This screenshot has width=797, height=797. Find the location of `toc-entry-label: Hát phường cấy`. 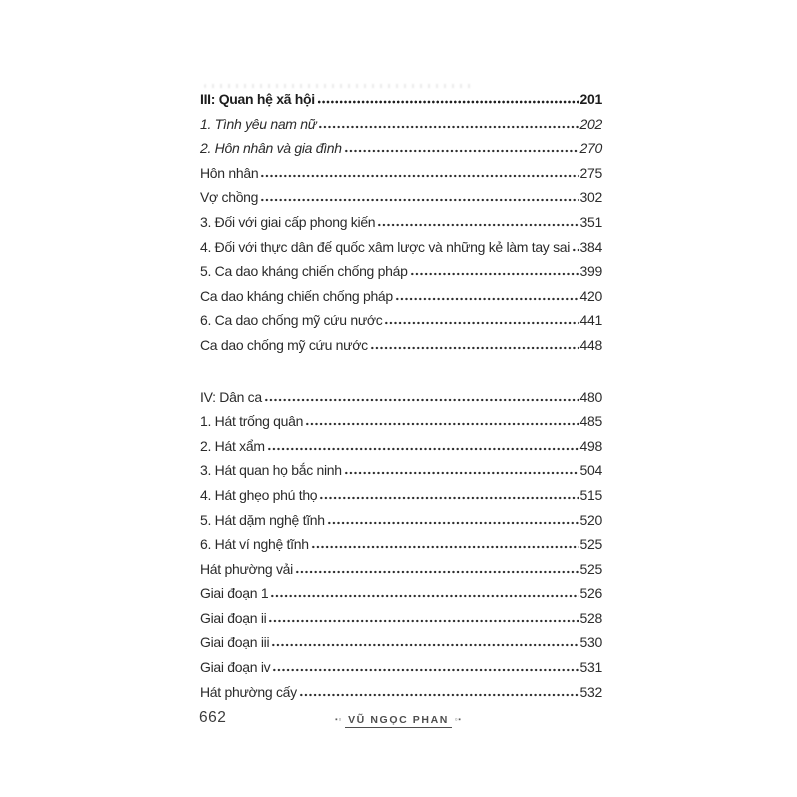

toc-entry-label: Hát phường cấy is located at coordinates (248, 691).